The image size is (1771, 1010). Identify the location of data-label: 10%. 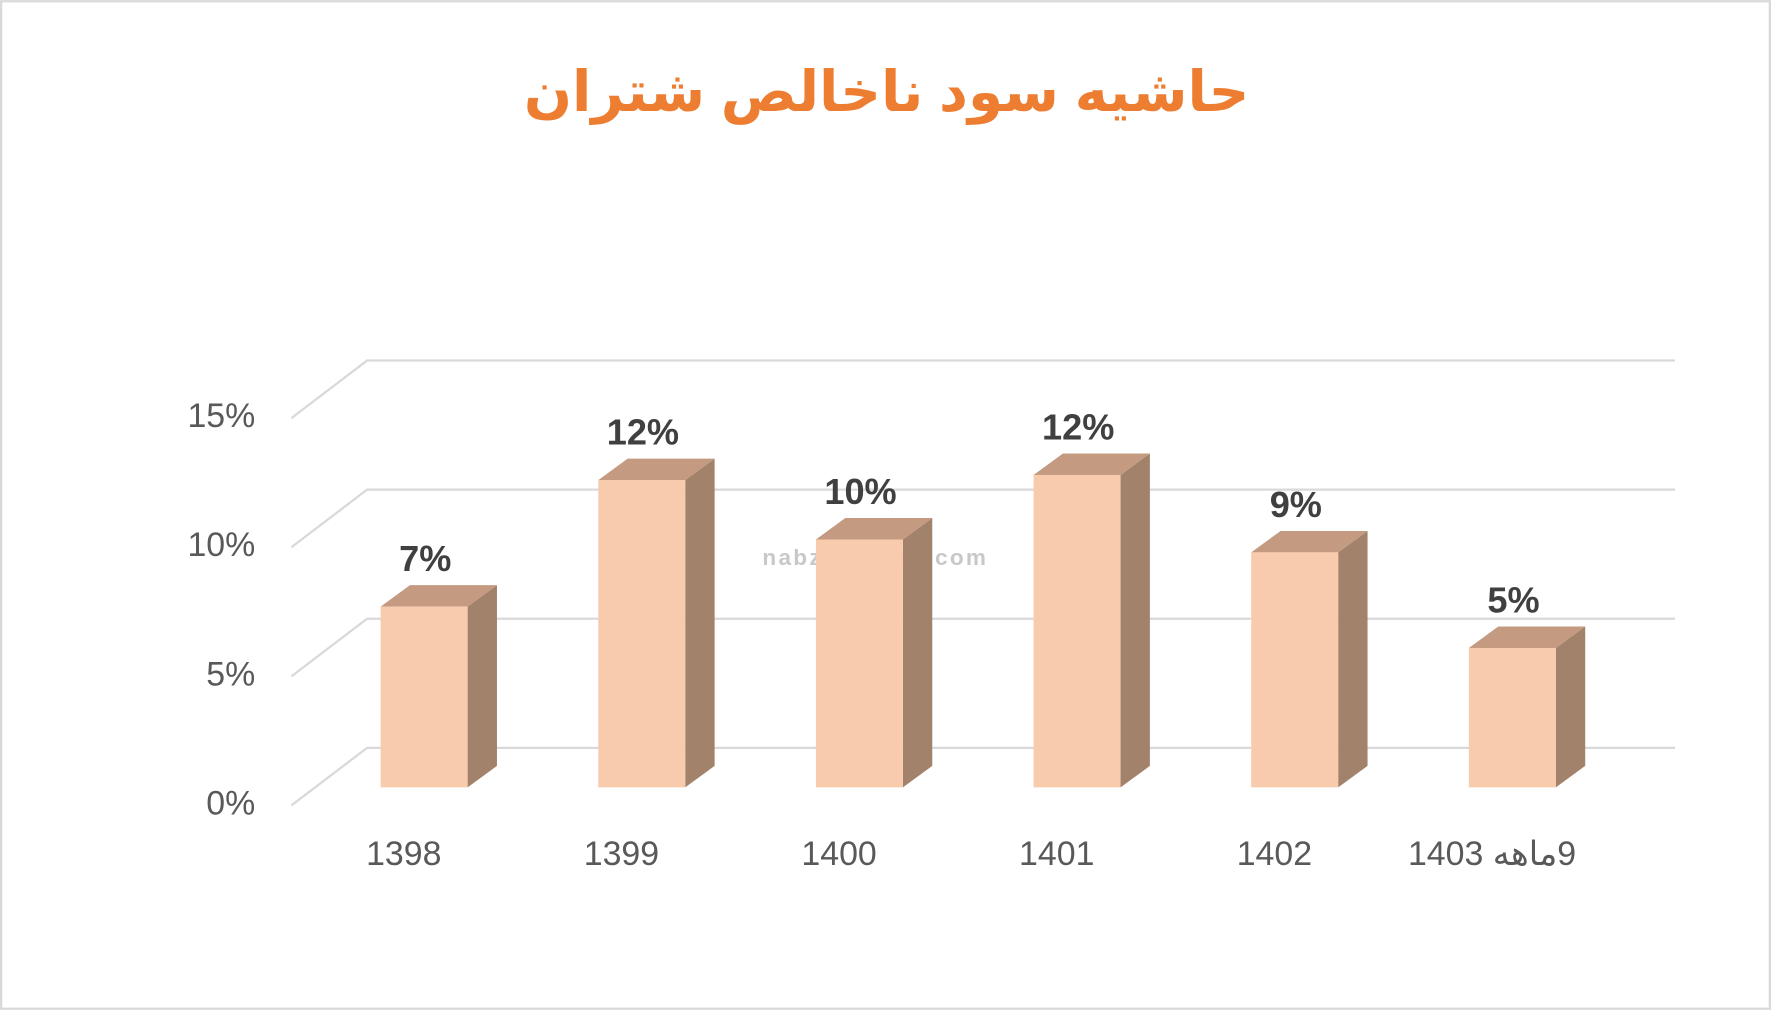
(860, 491).